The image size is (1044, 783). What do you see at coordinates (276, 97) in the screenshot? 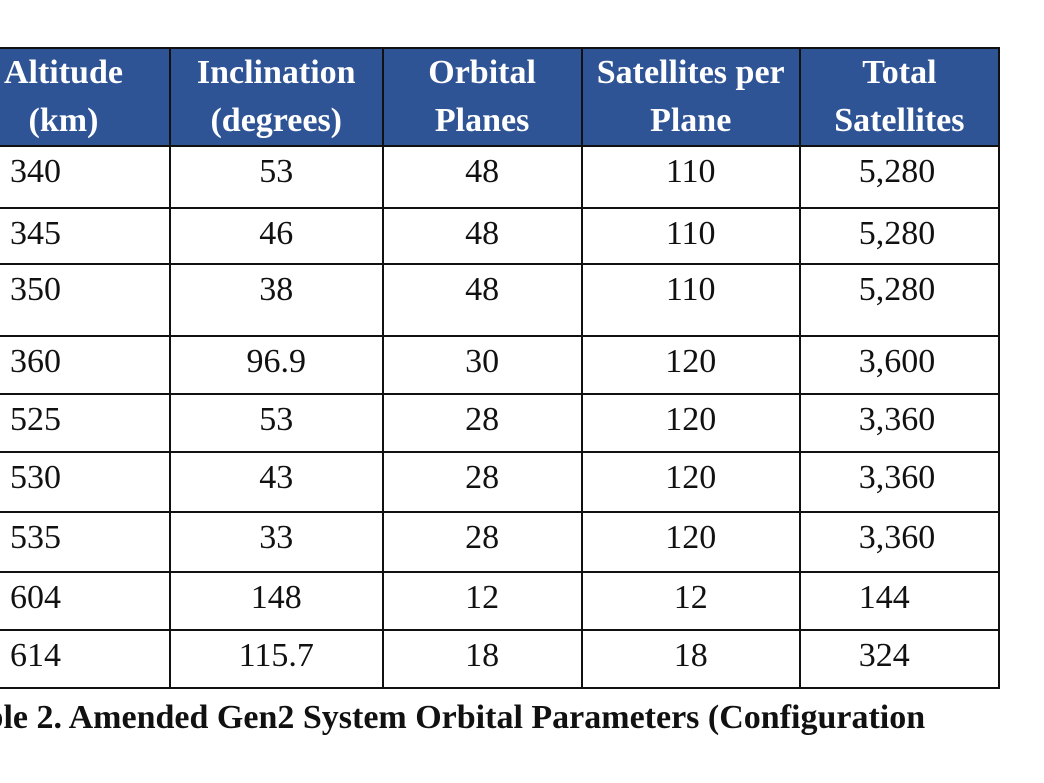
I see `header-inclination: Inclination (degrees)` at bounding box center [276, 97].